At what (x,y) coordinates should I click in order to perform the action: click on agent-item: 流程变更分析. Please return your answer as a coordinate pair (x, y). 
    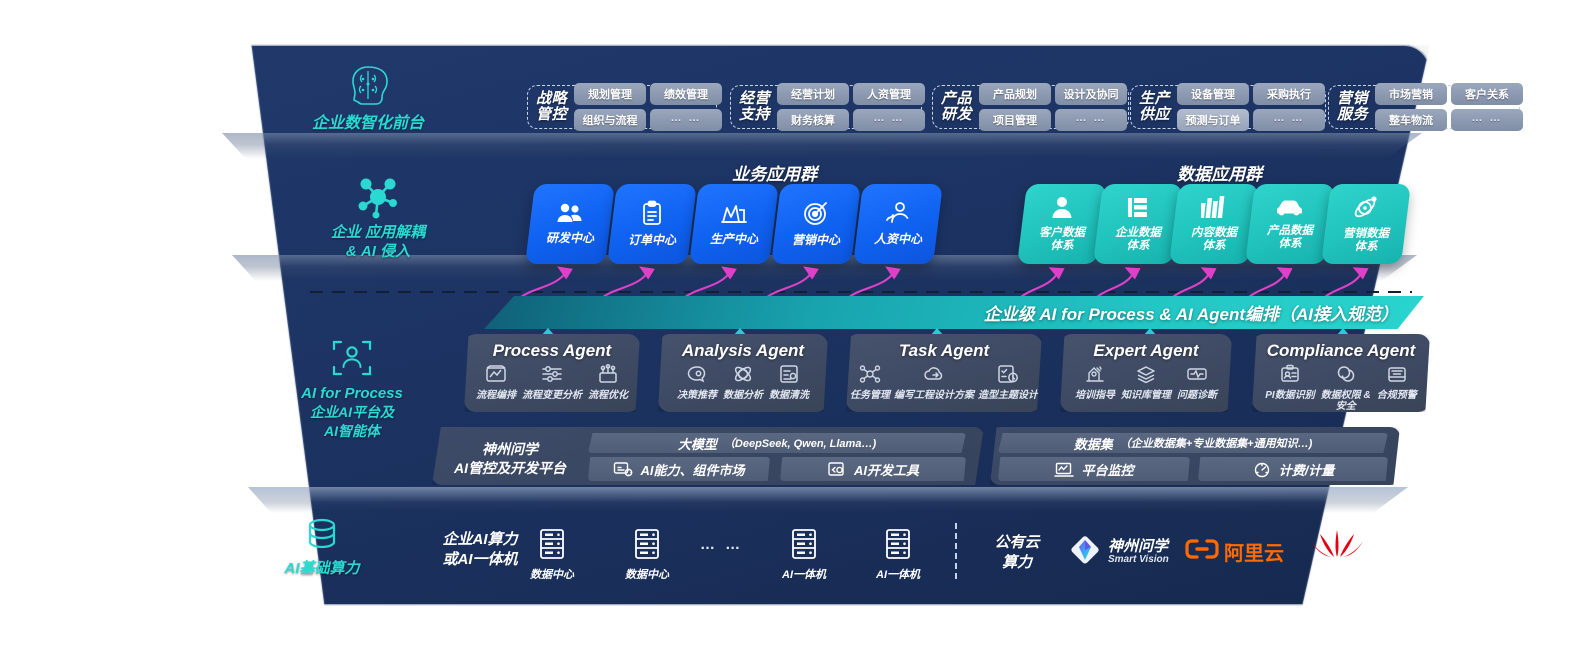
    Looking at the image, I should click on (552, 382).